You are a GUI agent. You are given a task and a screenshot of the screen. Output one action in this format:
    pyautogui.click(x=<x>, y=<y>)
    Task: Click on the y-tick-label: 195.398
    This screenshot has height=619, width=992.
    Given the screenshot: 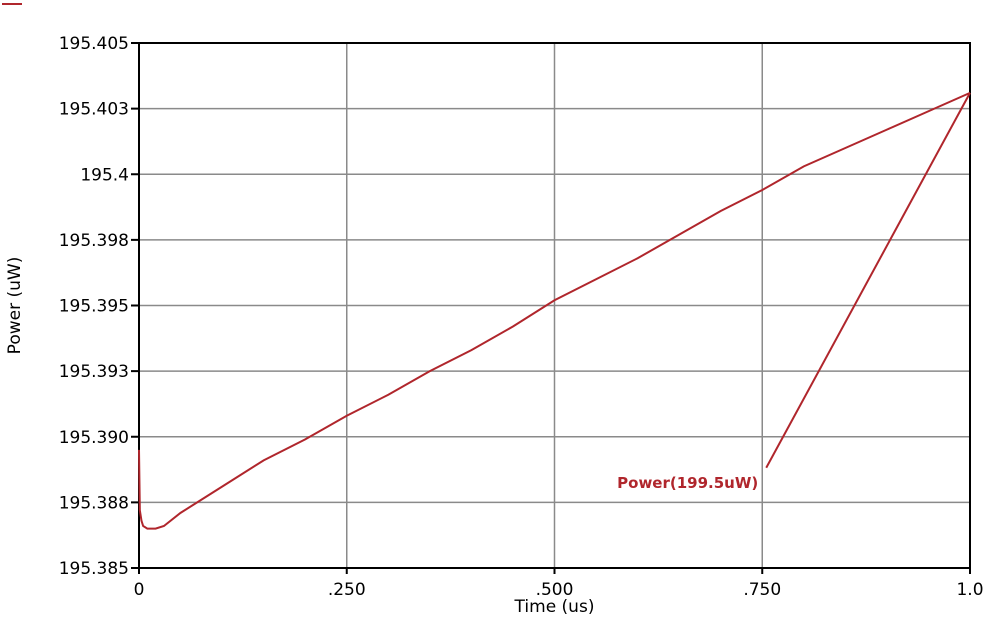 What is the action you would take?
    pyautogui.click(x=94, y=241)
    